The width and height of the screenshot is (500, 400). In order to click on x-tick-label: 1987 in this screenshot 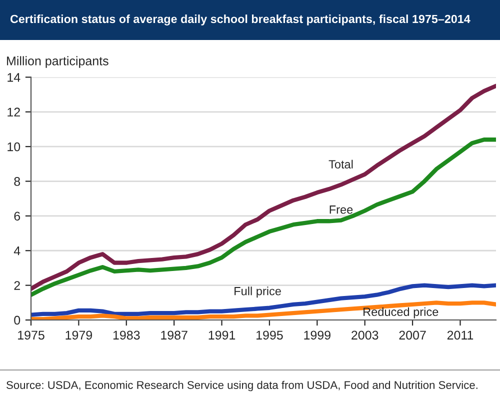, I will do `click(174, 335)`.